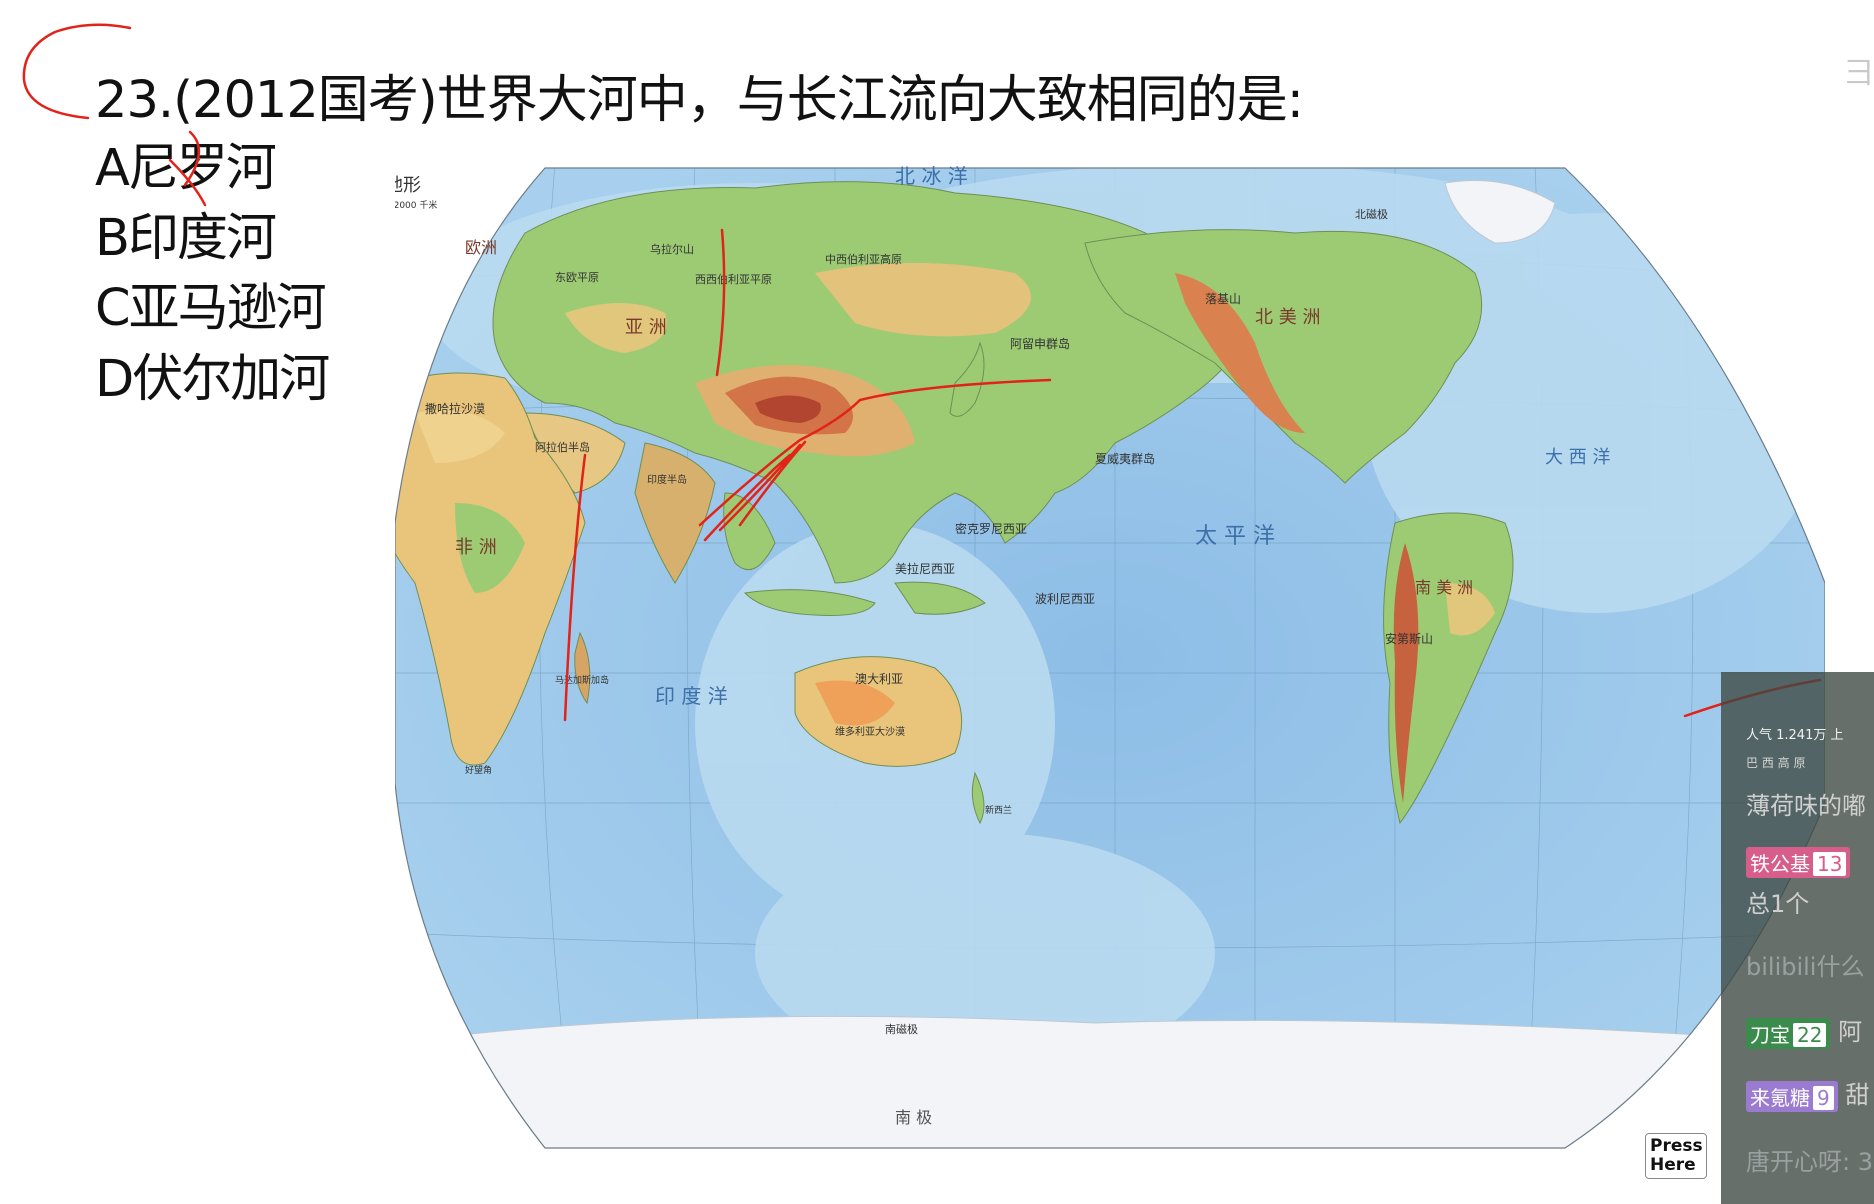 The width and height of the screenshot is (1874, 1204). What do you see at coordinates (212, 379) in the screenshot?
I see `option-d: D伏尔加河` at bounding box center [212, 379].